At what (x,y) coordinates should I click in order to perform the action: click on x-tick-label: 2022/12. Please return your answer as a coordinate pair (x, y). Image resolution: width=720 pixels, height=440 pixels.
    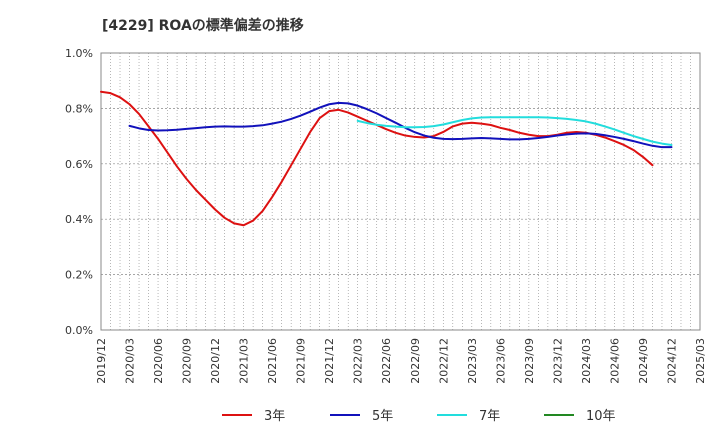
    Looking at the image, I should click on (443, 361).